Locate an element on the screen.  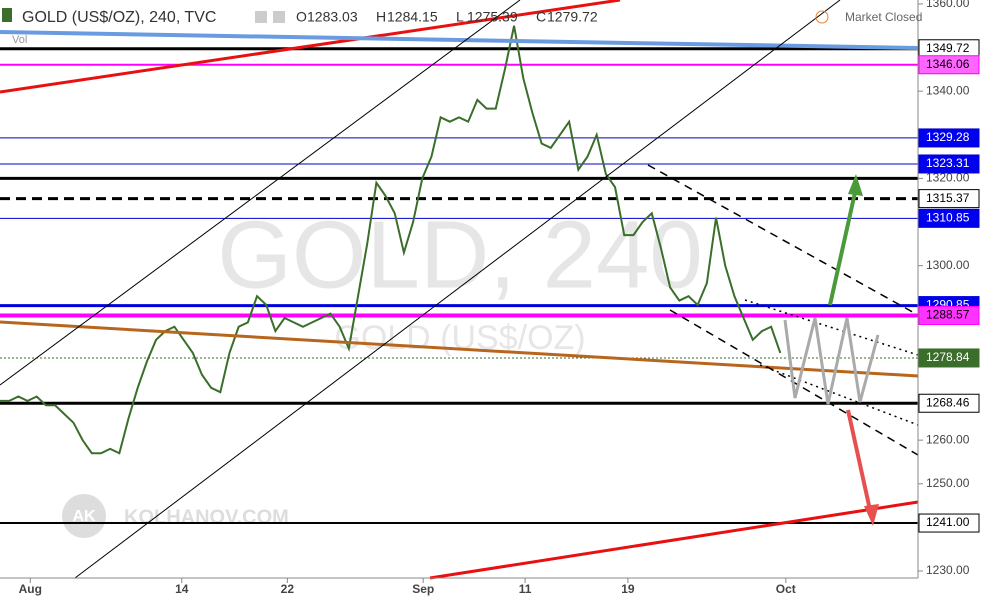
status-icon is located at coordinates (822, 17).